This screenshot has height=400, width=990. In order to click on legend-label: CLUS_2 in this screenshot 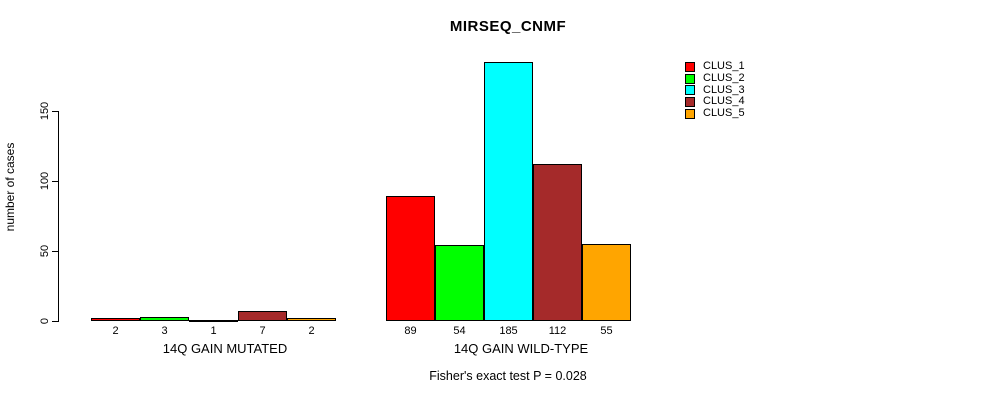, I will do `click(724, 78)`.